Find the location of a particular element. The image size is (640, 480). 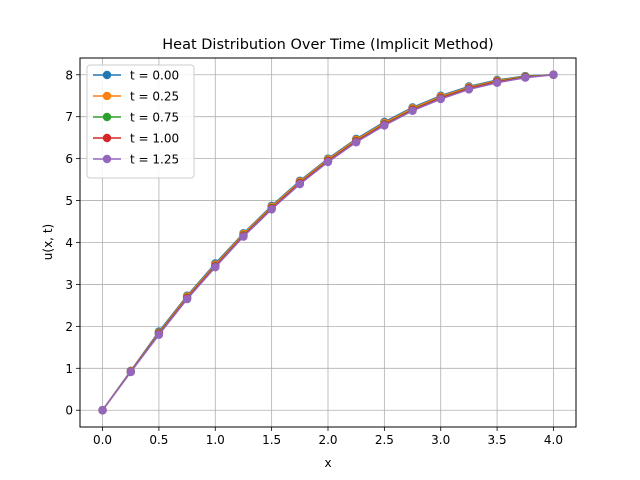

x-tick-label: 1.0 is located at coordinates (215, 440).